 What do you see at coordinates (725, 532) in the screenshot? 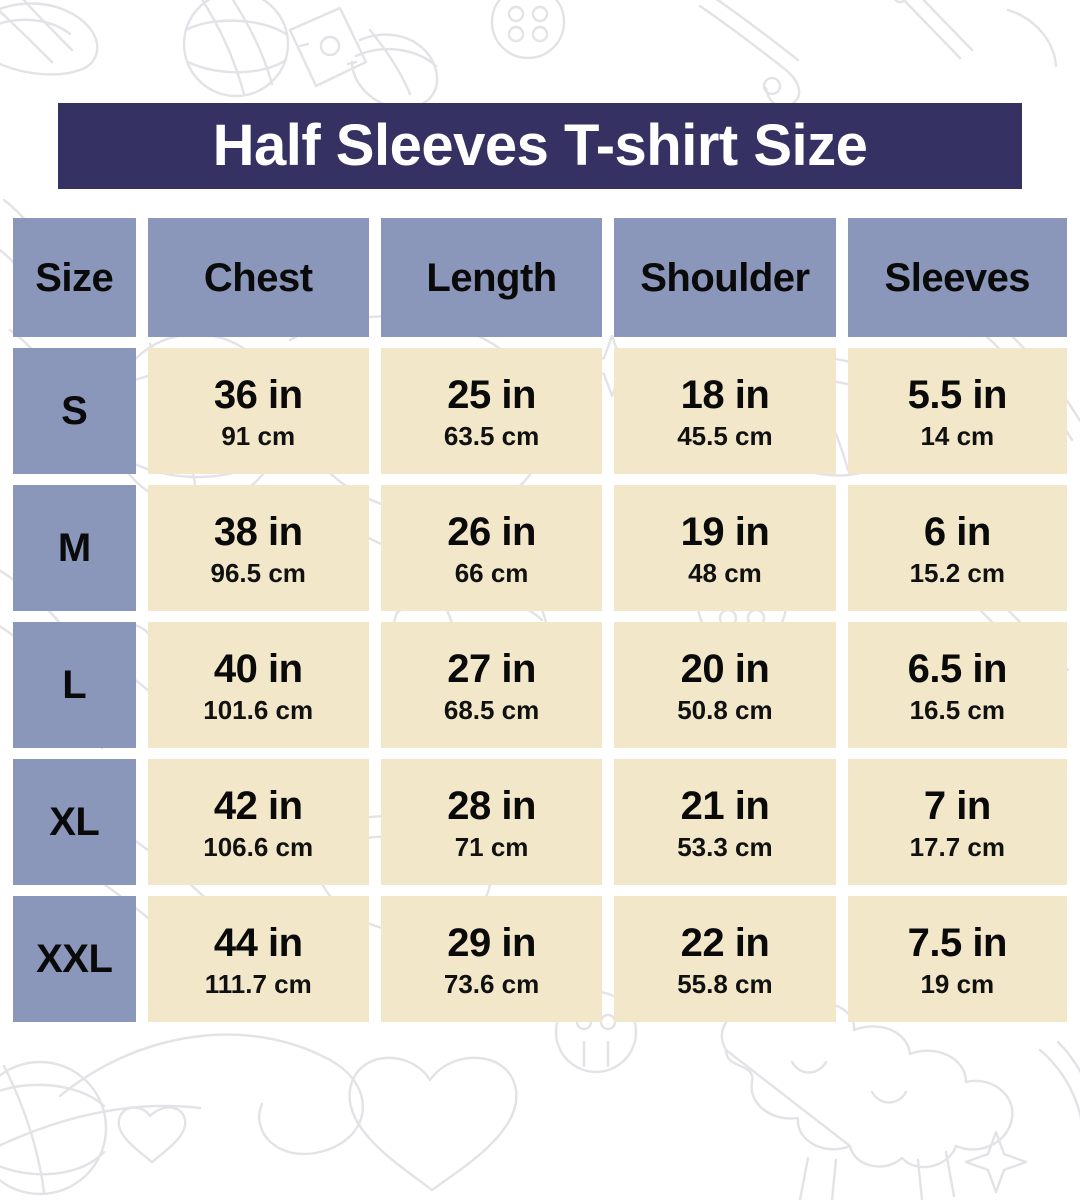
I see `cell-shoulder-inches: 19 in` at bounding box center [725, 532].